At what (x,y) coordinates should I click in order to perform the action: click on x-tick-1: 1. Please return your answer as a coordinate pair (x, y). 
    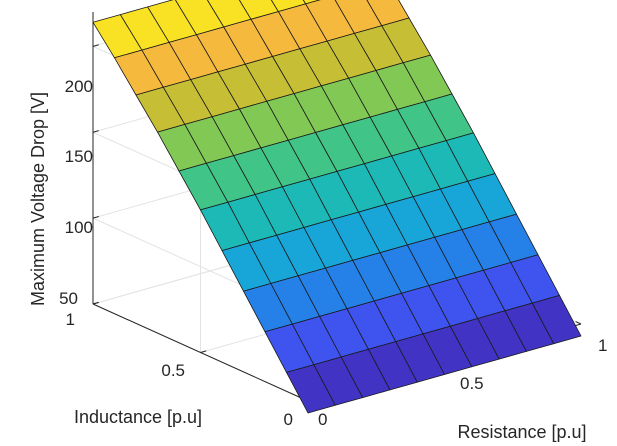
    Looking at the image, I should click on (602, 345).